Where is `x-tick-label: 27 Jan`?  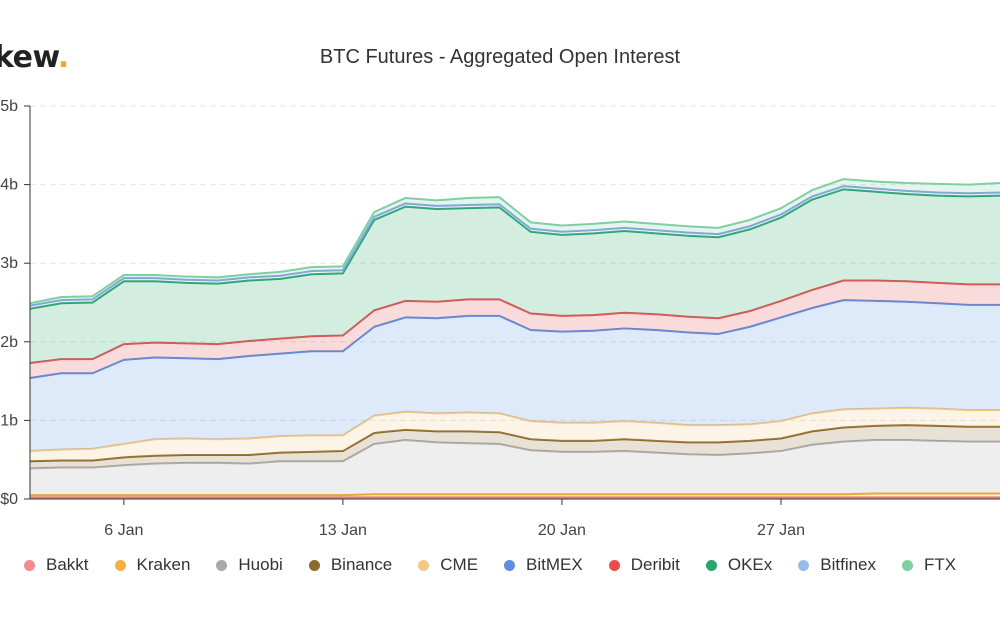
x-tick-label: 27 Jan is located at coordinates (781, 530).